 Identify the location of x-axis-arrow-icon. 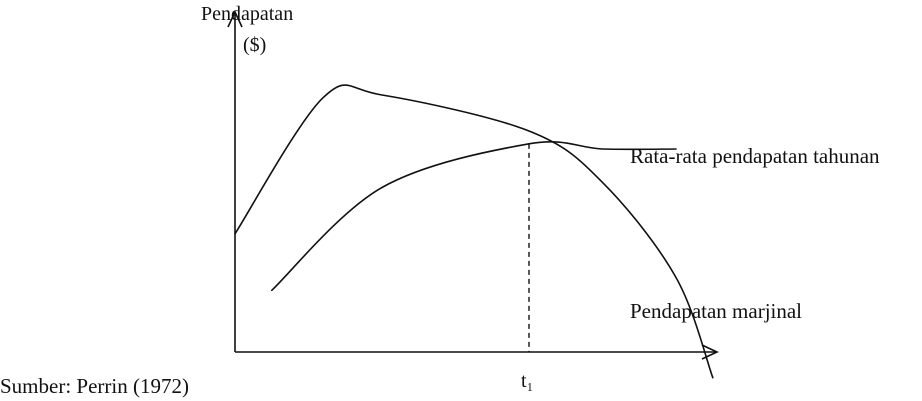
(710, 352).